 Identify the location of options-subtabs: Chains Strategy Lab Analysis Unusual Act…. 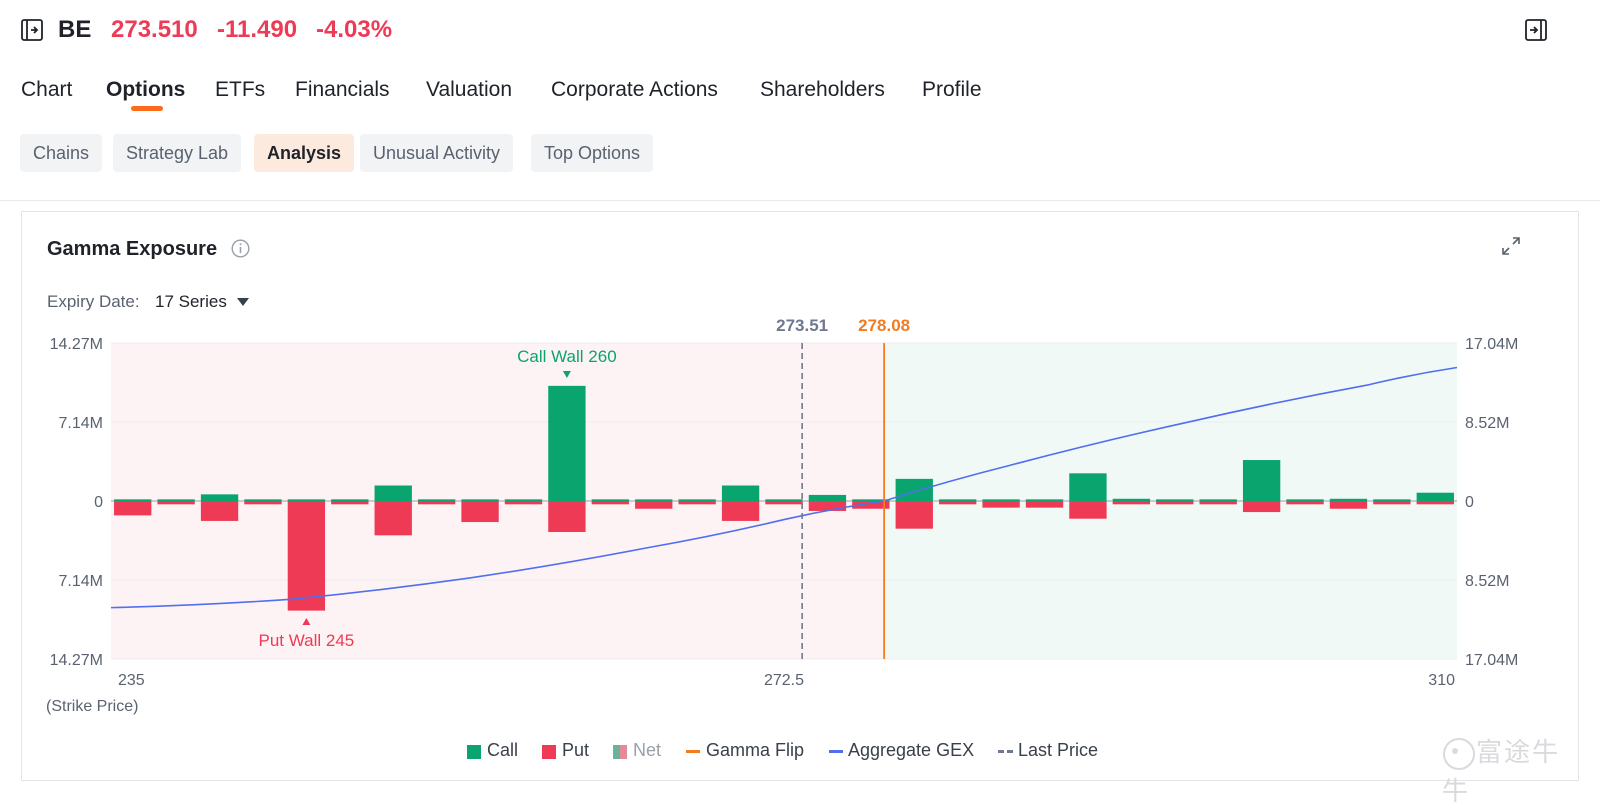
(350, 154).